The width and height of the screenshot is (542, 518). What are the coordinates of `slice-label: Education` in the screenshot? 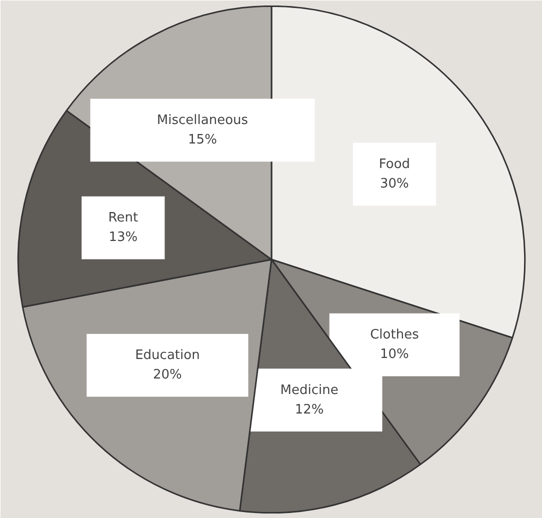 It's located at (167, 356).